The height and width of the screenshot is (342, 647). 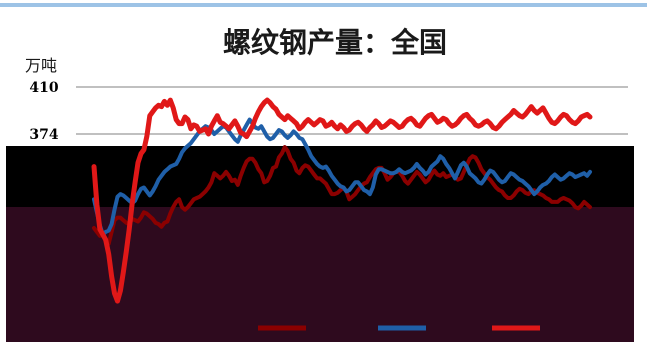 What do you see at coordinates (352, 110) in the screenshot?
I see `gridlines` at bounding box center [352, 110].